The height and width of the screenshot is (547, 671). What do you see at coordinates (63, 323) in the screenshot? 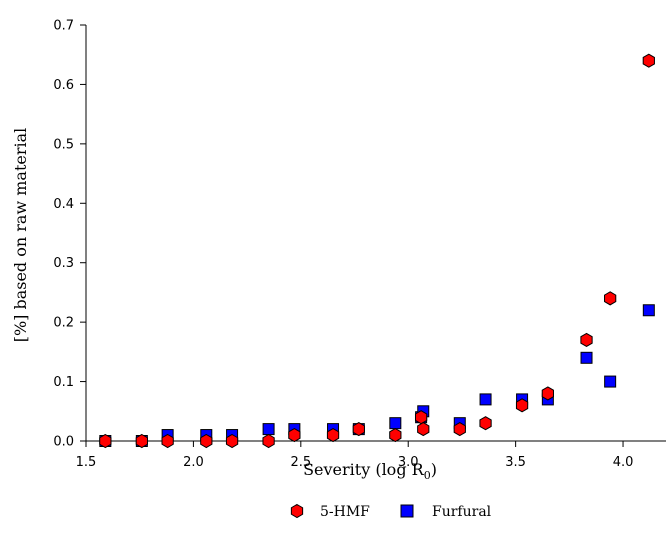
I see `y-tick-label: 0.2` at bounding box center [63, 323].